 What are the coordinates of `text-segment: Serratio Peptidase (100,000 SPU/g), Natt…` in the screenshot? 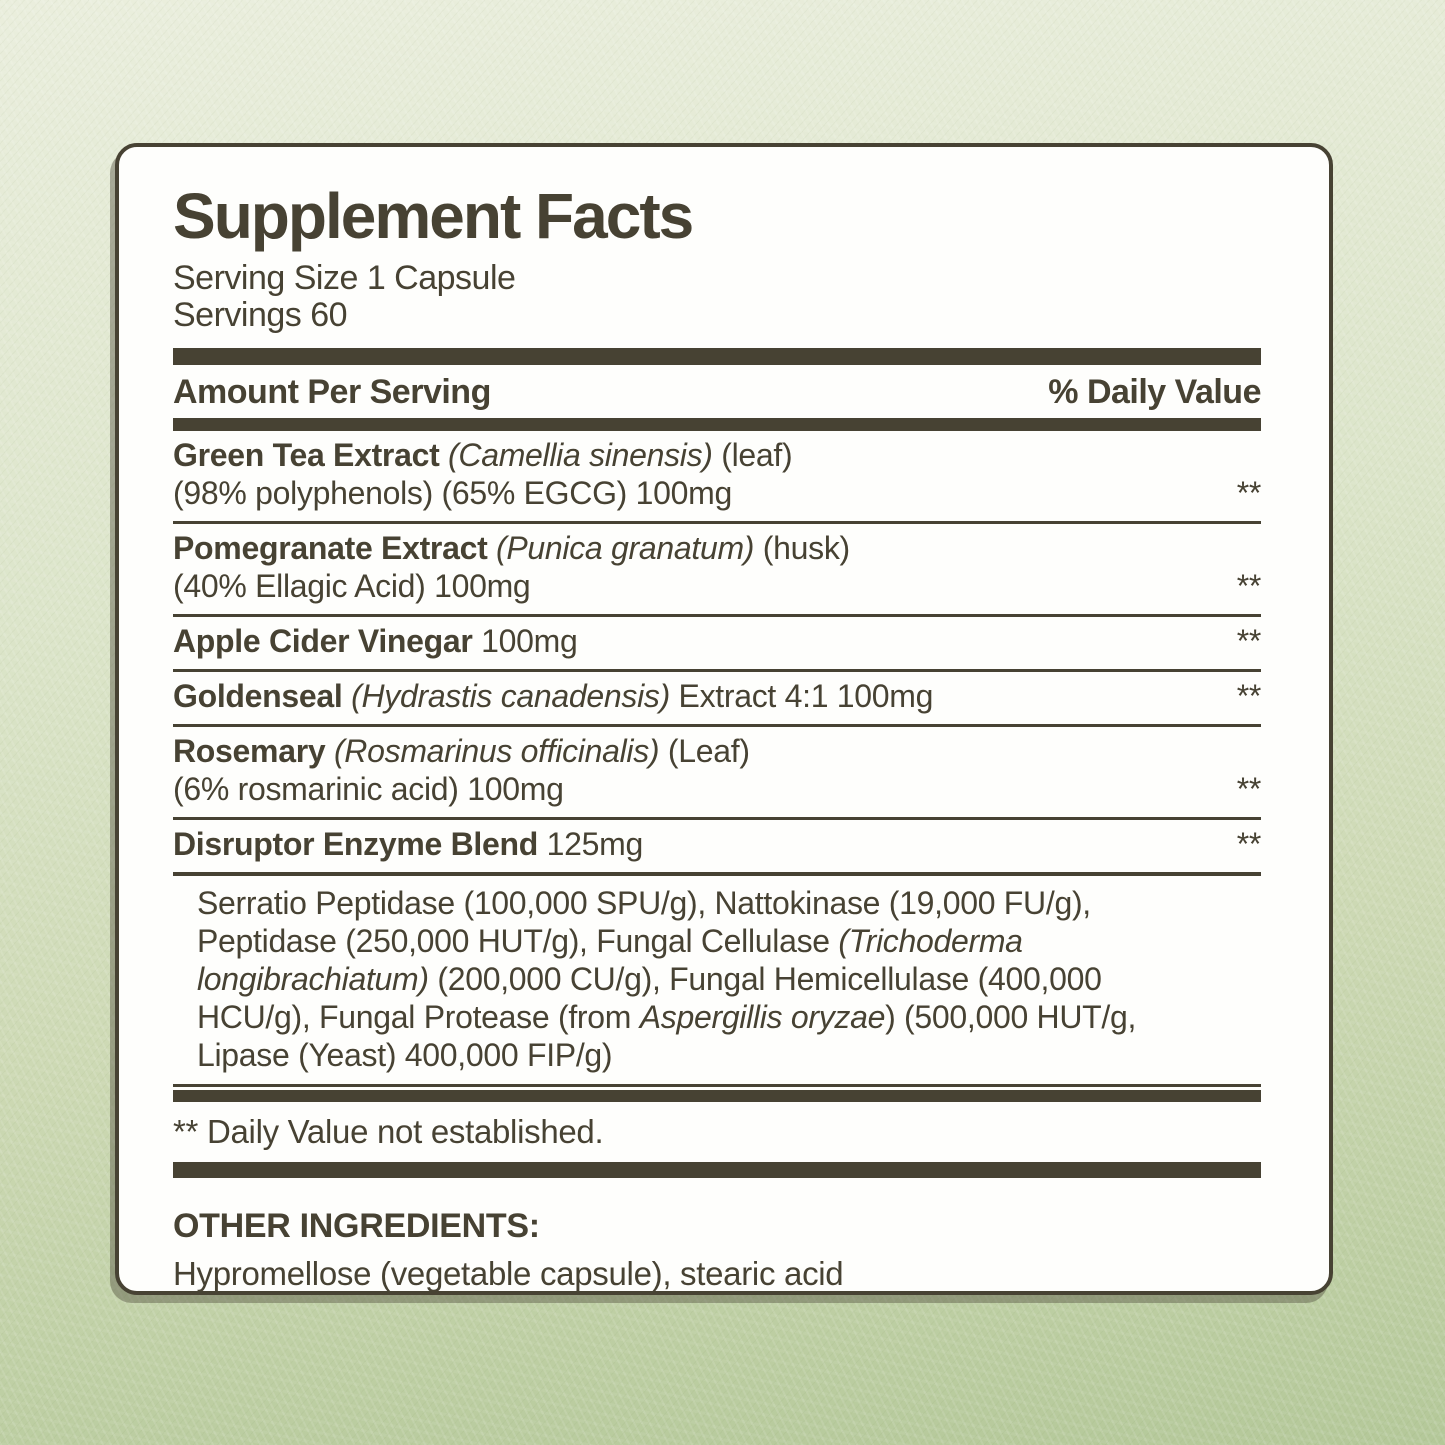 It's located at (644, 922).